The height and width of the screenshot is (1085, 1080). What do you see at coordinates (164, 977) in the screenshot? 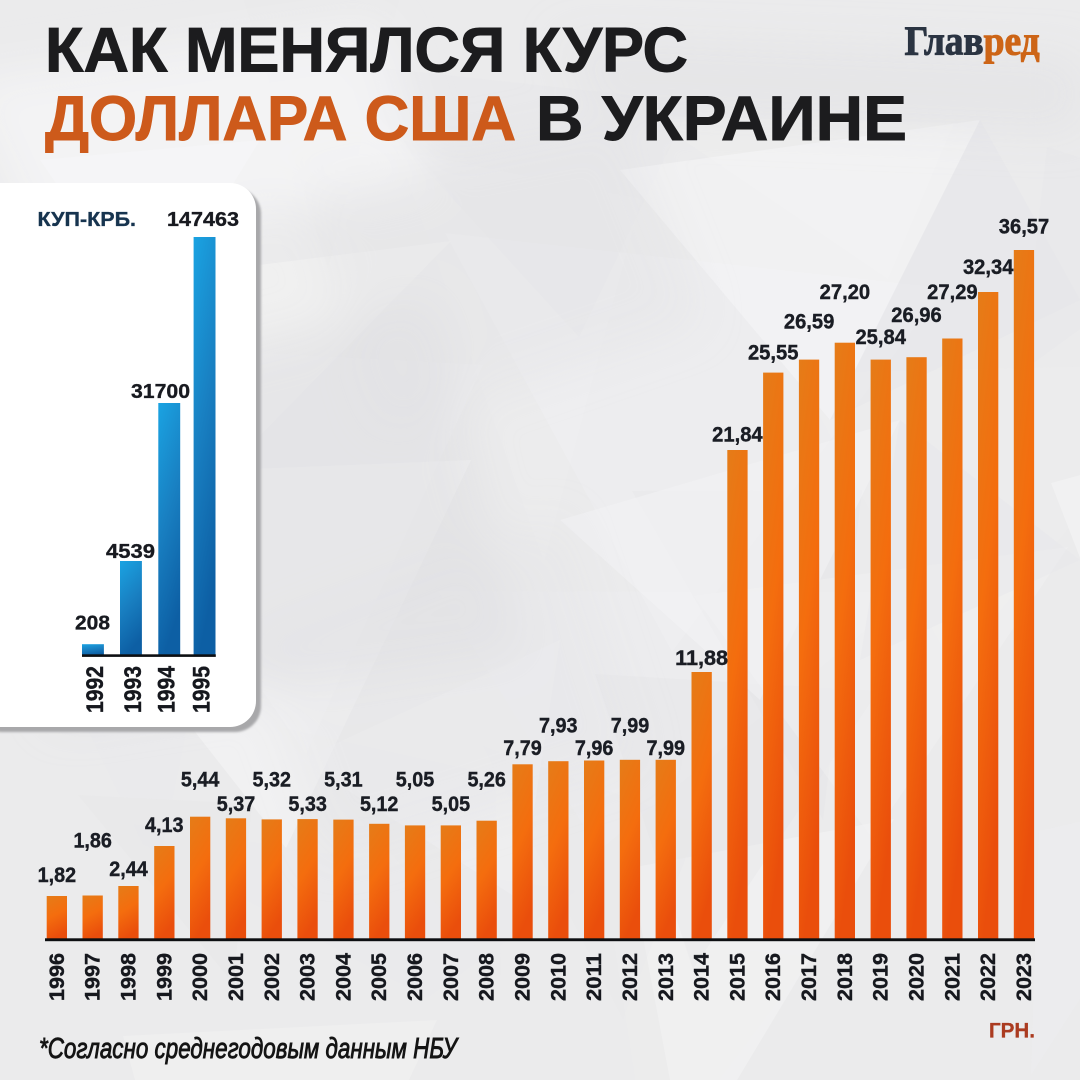
I see `svg-text: 1999` at bounding box center [164, 977].